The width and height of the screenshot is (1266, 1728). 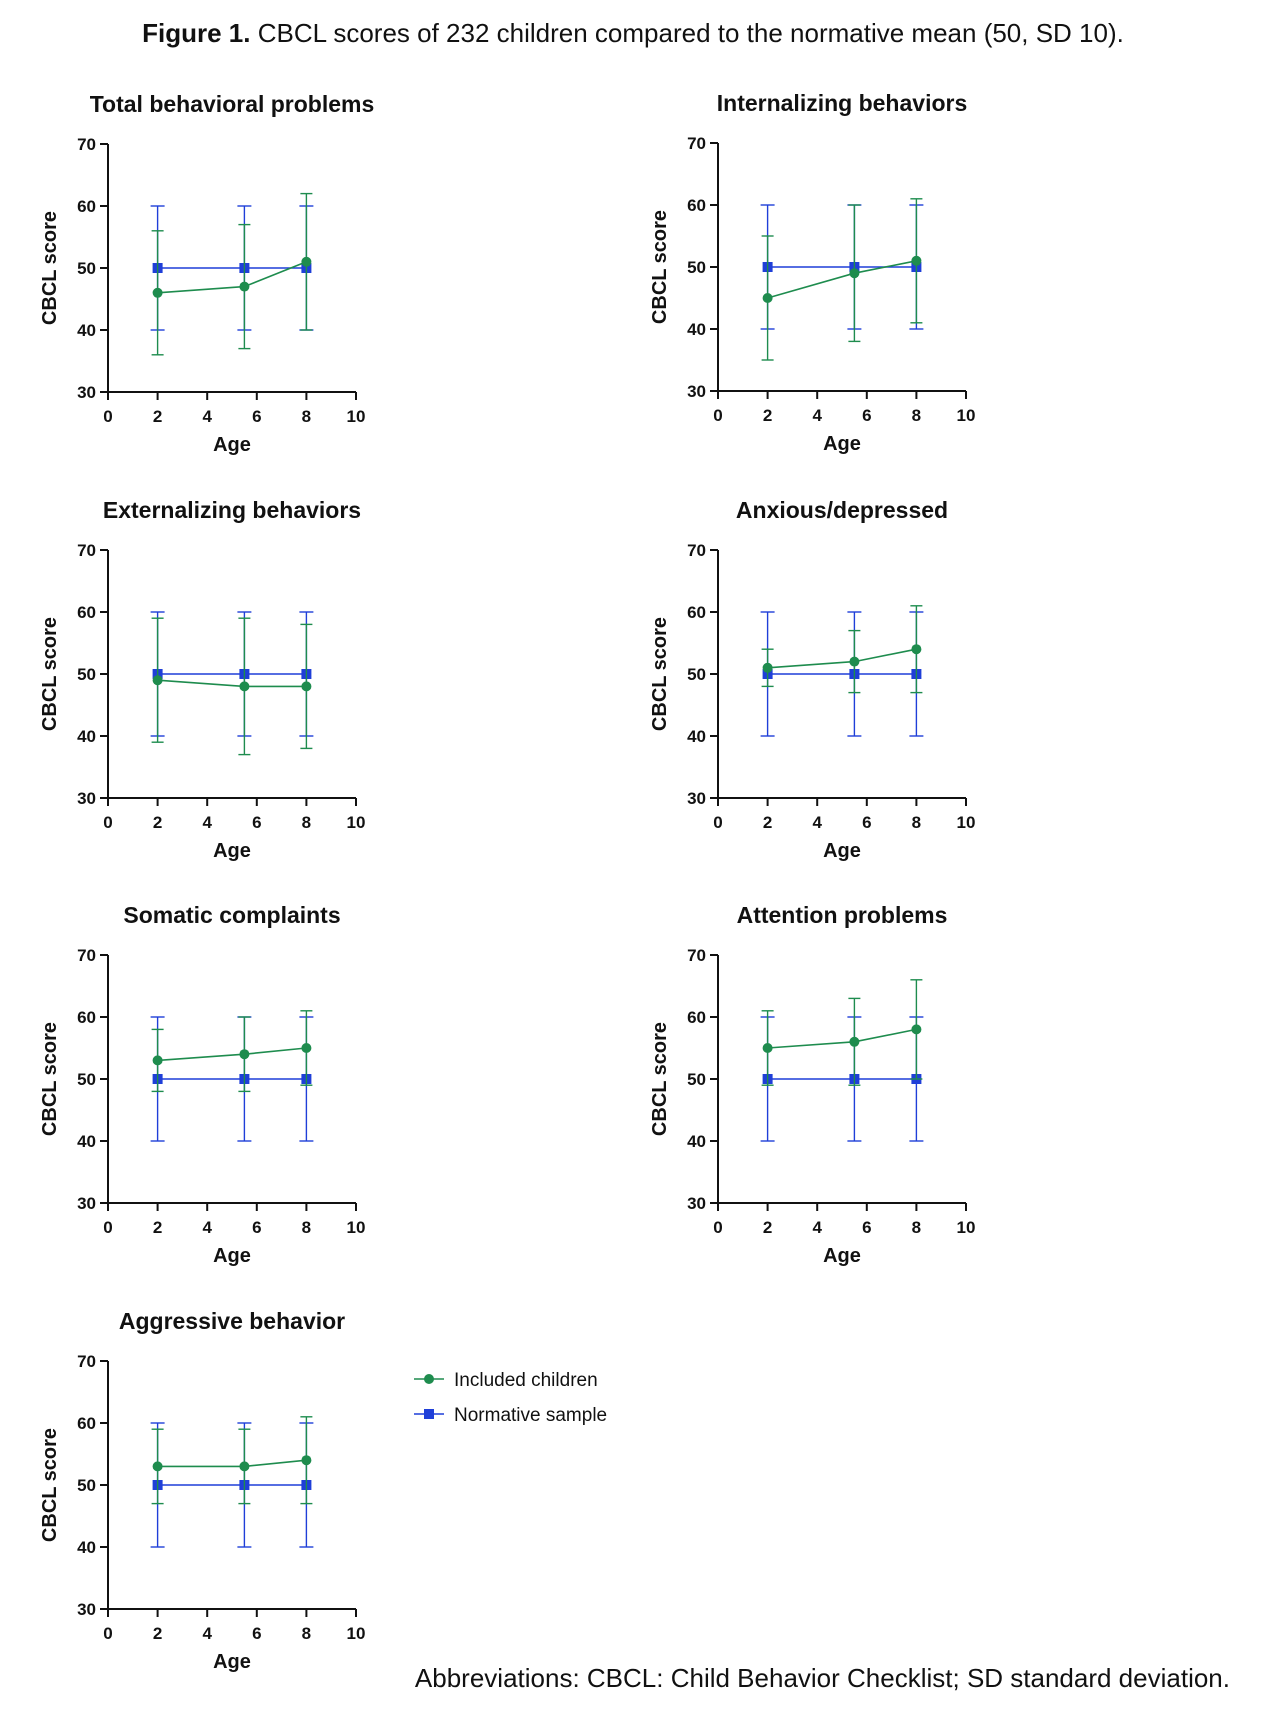 What do you see at coordinates (526, 1380) in the screenshot?
I see `legend-label: Included children` at bounding box center [526, 1380].